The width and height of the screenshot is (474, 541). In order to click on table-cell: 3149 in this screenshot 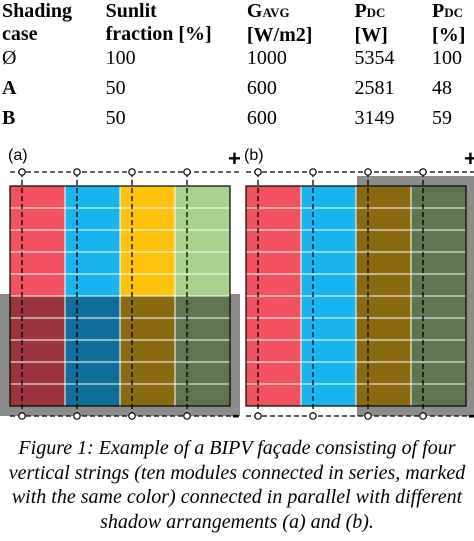, I will do `click(374, 118)`.